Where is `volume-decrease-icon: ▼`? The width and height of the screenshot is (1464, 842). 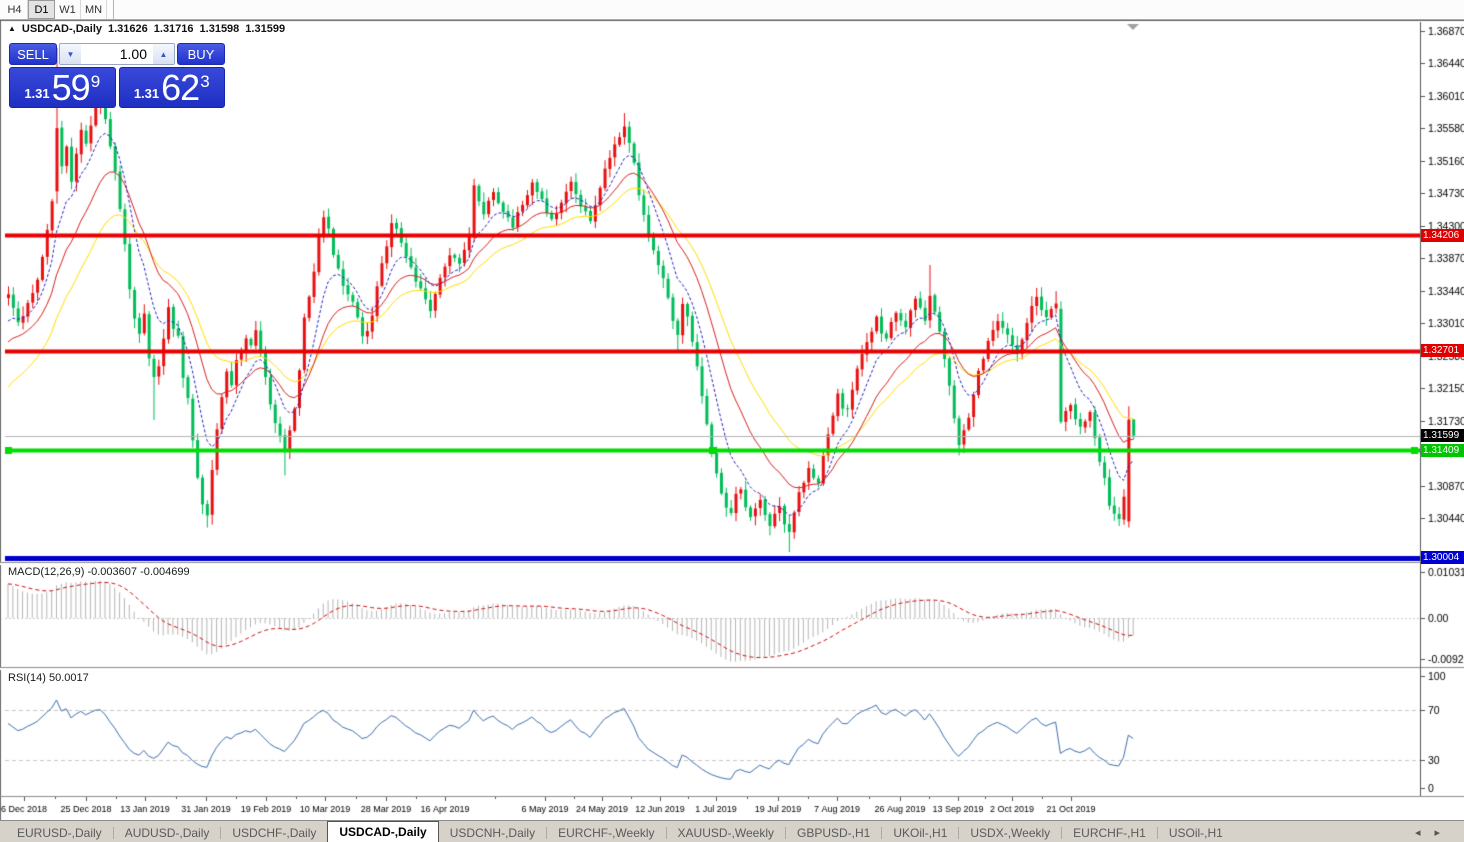
volume-decrease-icon: ▼ is located at coordinates (70, 54).